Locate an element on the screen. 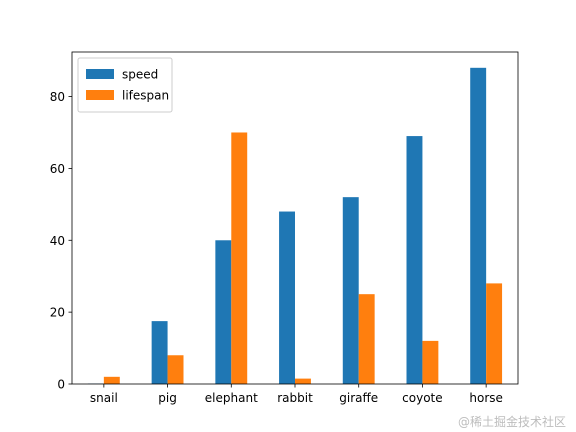 Image resolution: width=576 pixels, height=432 pixels. legend-label-speed: speed is located at coordinates (140, 75).